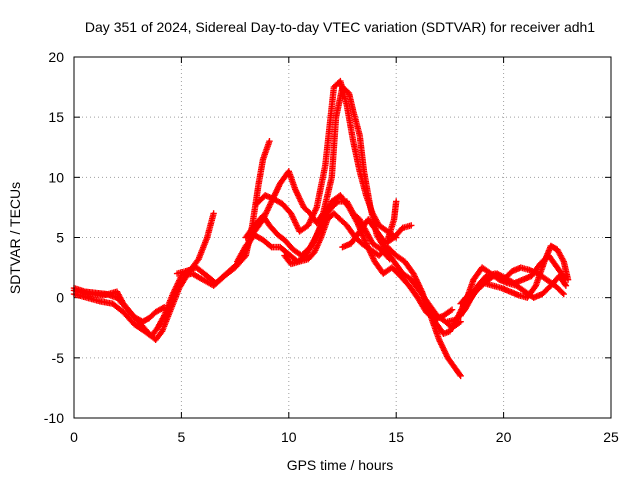  Describe the element at coordinates (56, 117) in the screenshot. I see `y-tick-label: 15` at that location.